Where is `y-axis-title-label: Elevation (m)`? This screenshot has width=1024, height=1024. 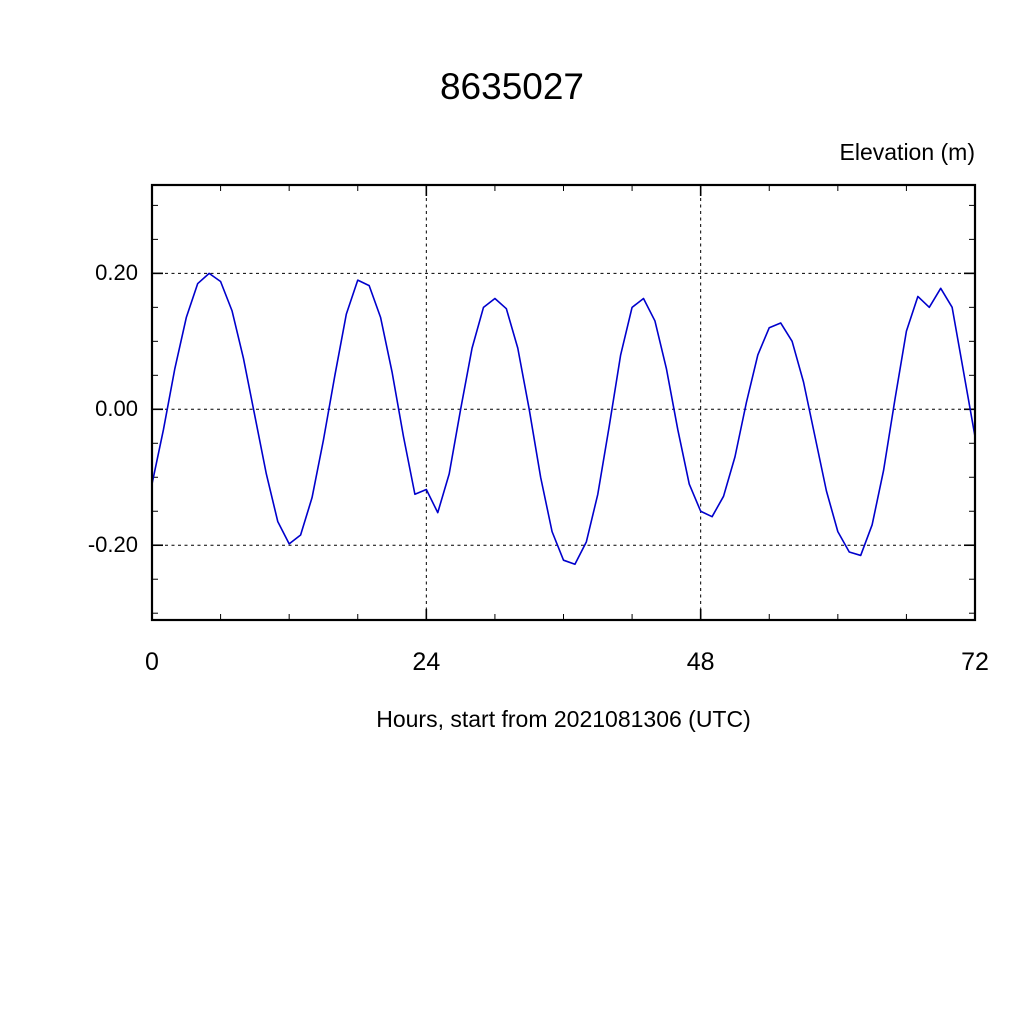
y-axis-title-label: Elevation (m) is located at coordinates (907, 152).